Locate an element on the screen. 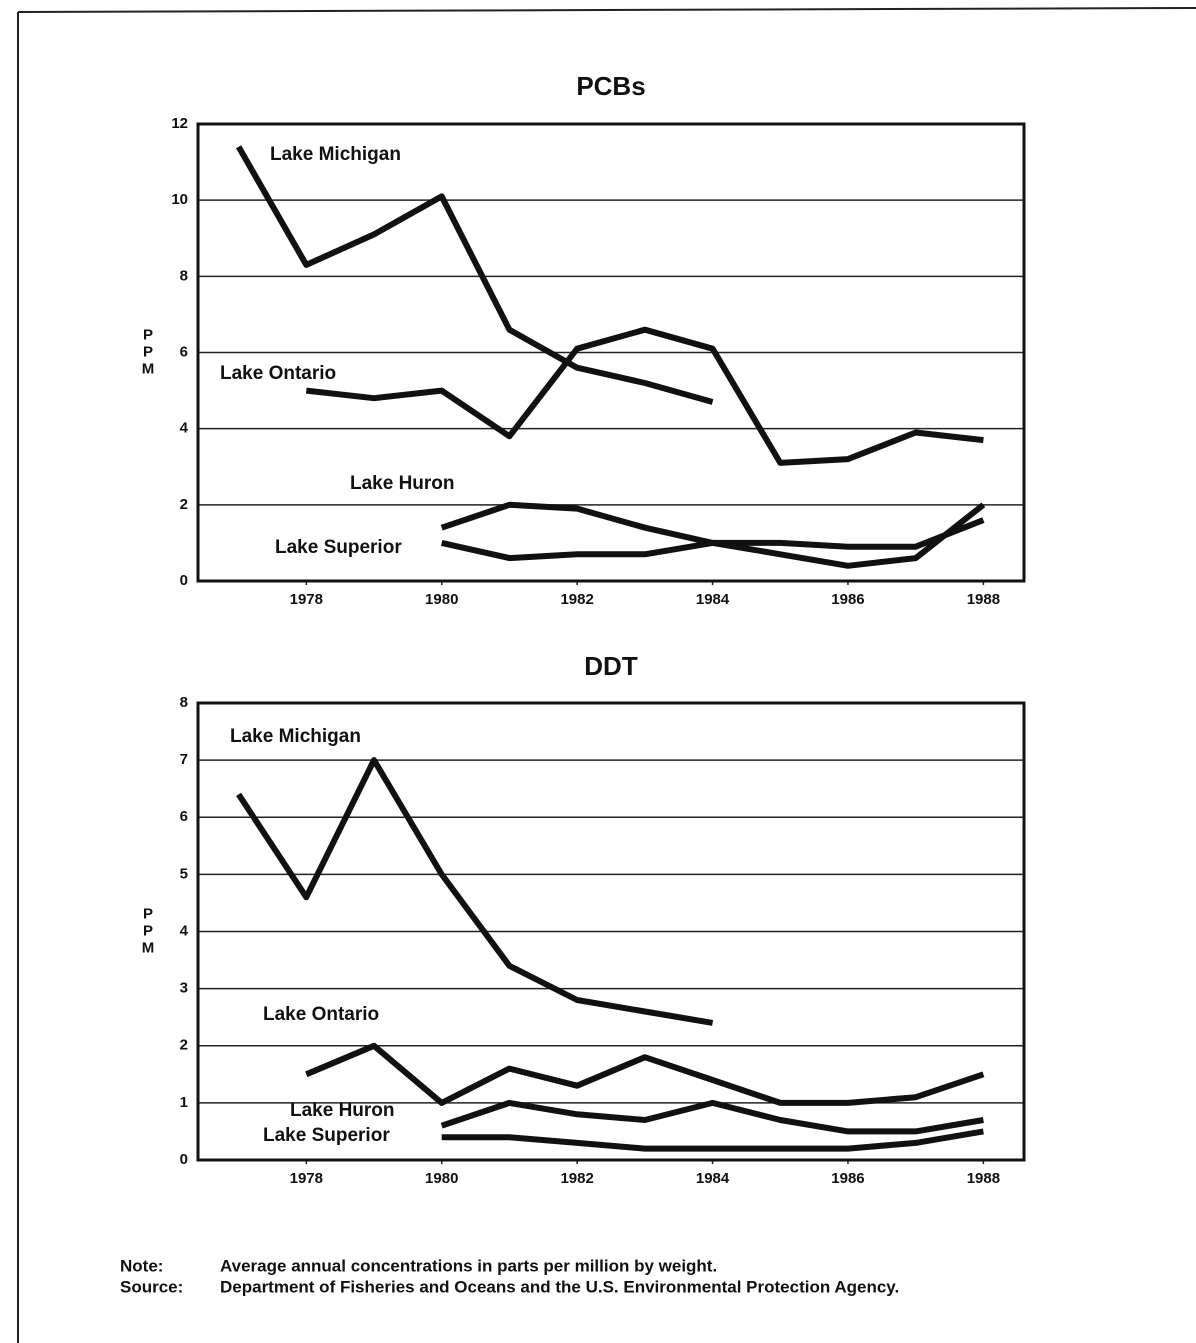 Image resolution: width=1196 pixels, height=1343 pixels. y-tick-label: 5 is located at coordinates (184, 873).